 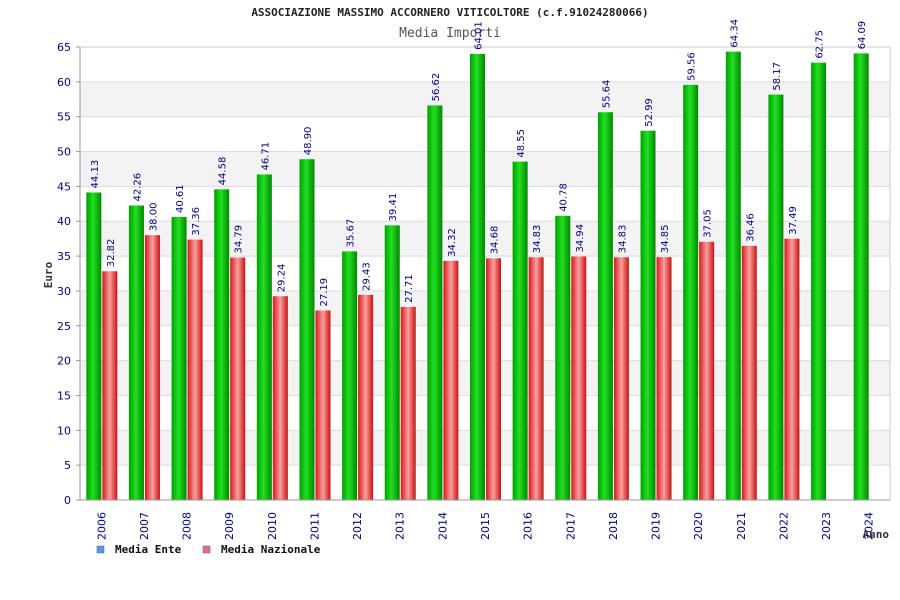 What do you see at coordinates (485, 526) in the screenshot?
I see `x-tick-label: 2015` at bounding box center [485, 526].